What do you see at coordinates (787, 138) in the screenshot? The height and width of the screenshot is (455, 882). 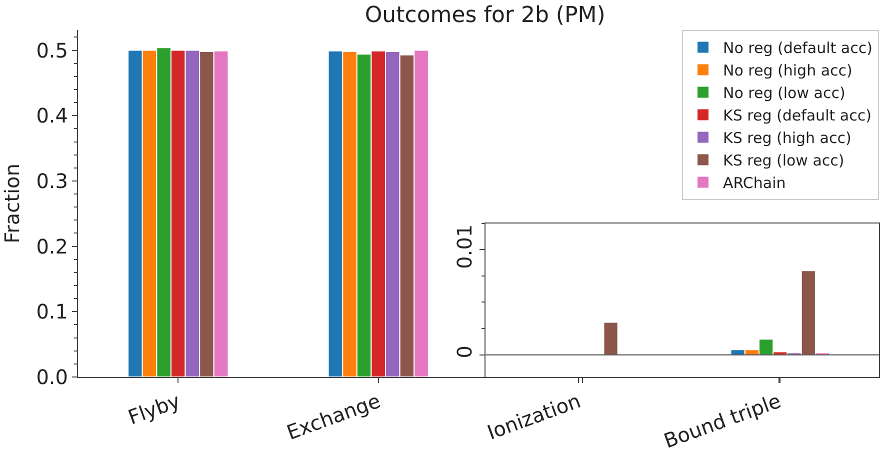 I see `legend-label: KS reg (high acc)` at bounding box center [787, 138].